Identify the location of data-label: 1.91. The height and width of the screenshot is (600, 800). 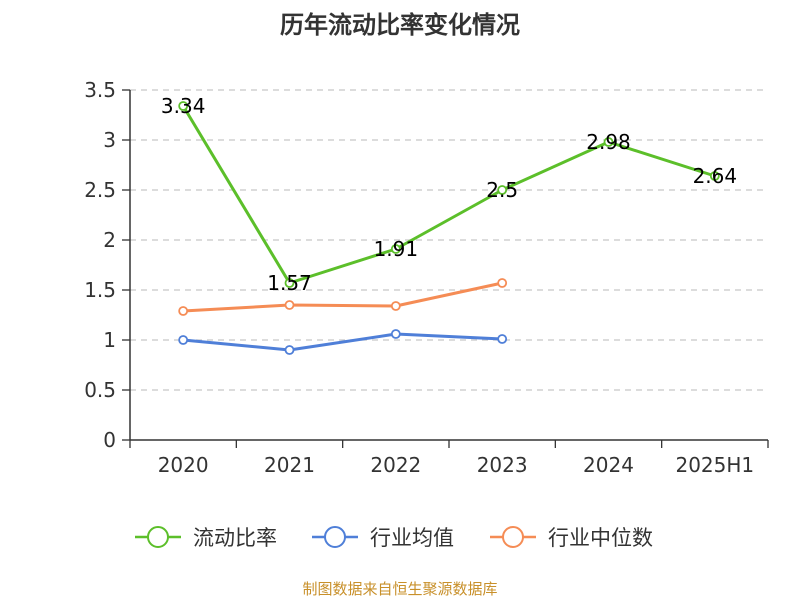
(396, 249).